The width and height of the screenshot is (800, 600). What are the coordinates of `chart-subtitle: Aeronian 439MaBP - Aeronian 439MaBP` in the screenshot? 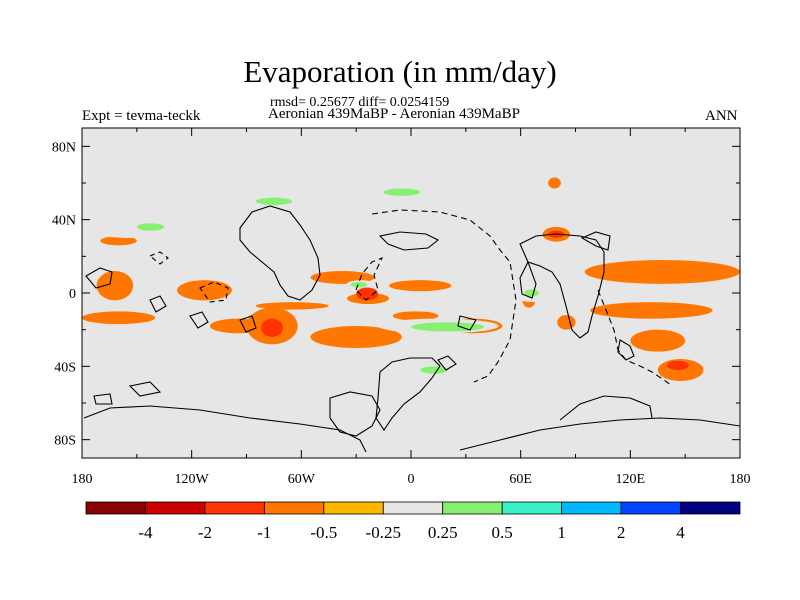 It's located at (394, 114).